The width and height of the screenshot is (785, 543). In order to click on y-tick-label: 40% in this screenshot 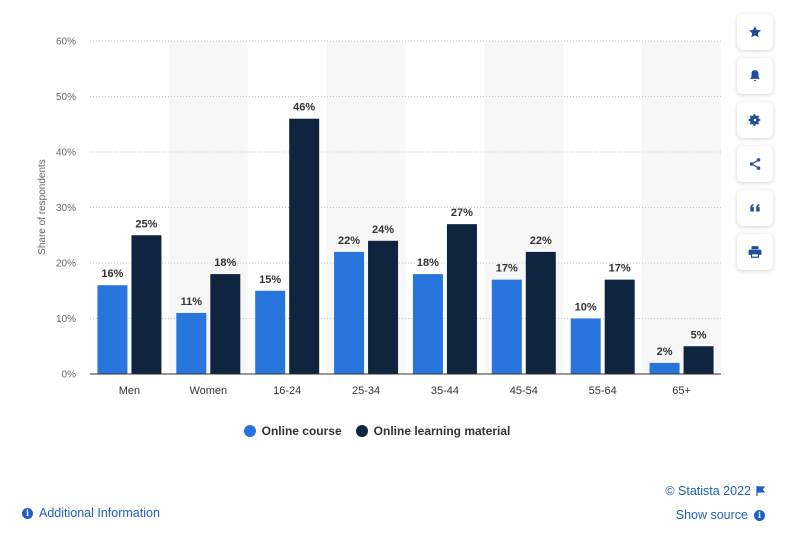, I will do `click(66, 153)`.